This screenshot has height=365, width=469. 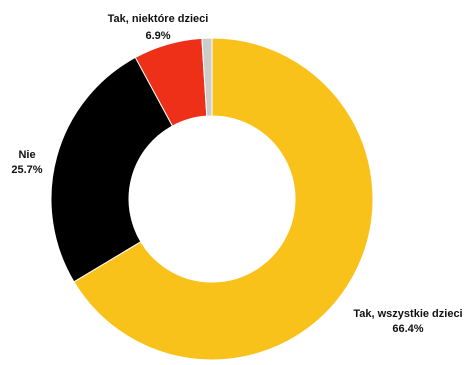 What do you see at coordinates (207, 77) in the screenshot?
I see `slice-other` at bounding box center [207, 77].